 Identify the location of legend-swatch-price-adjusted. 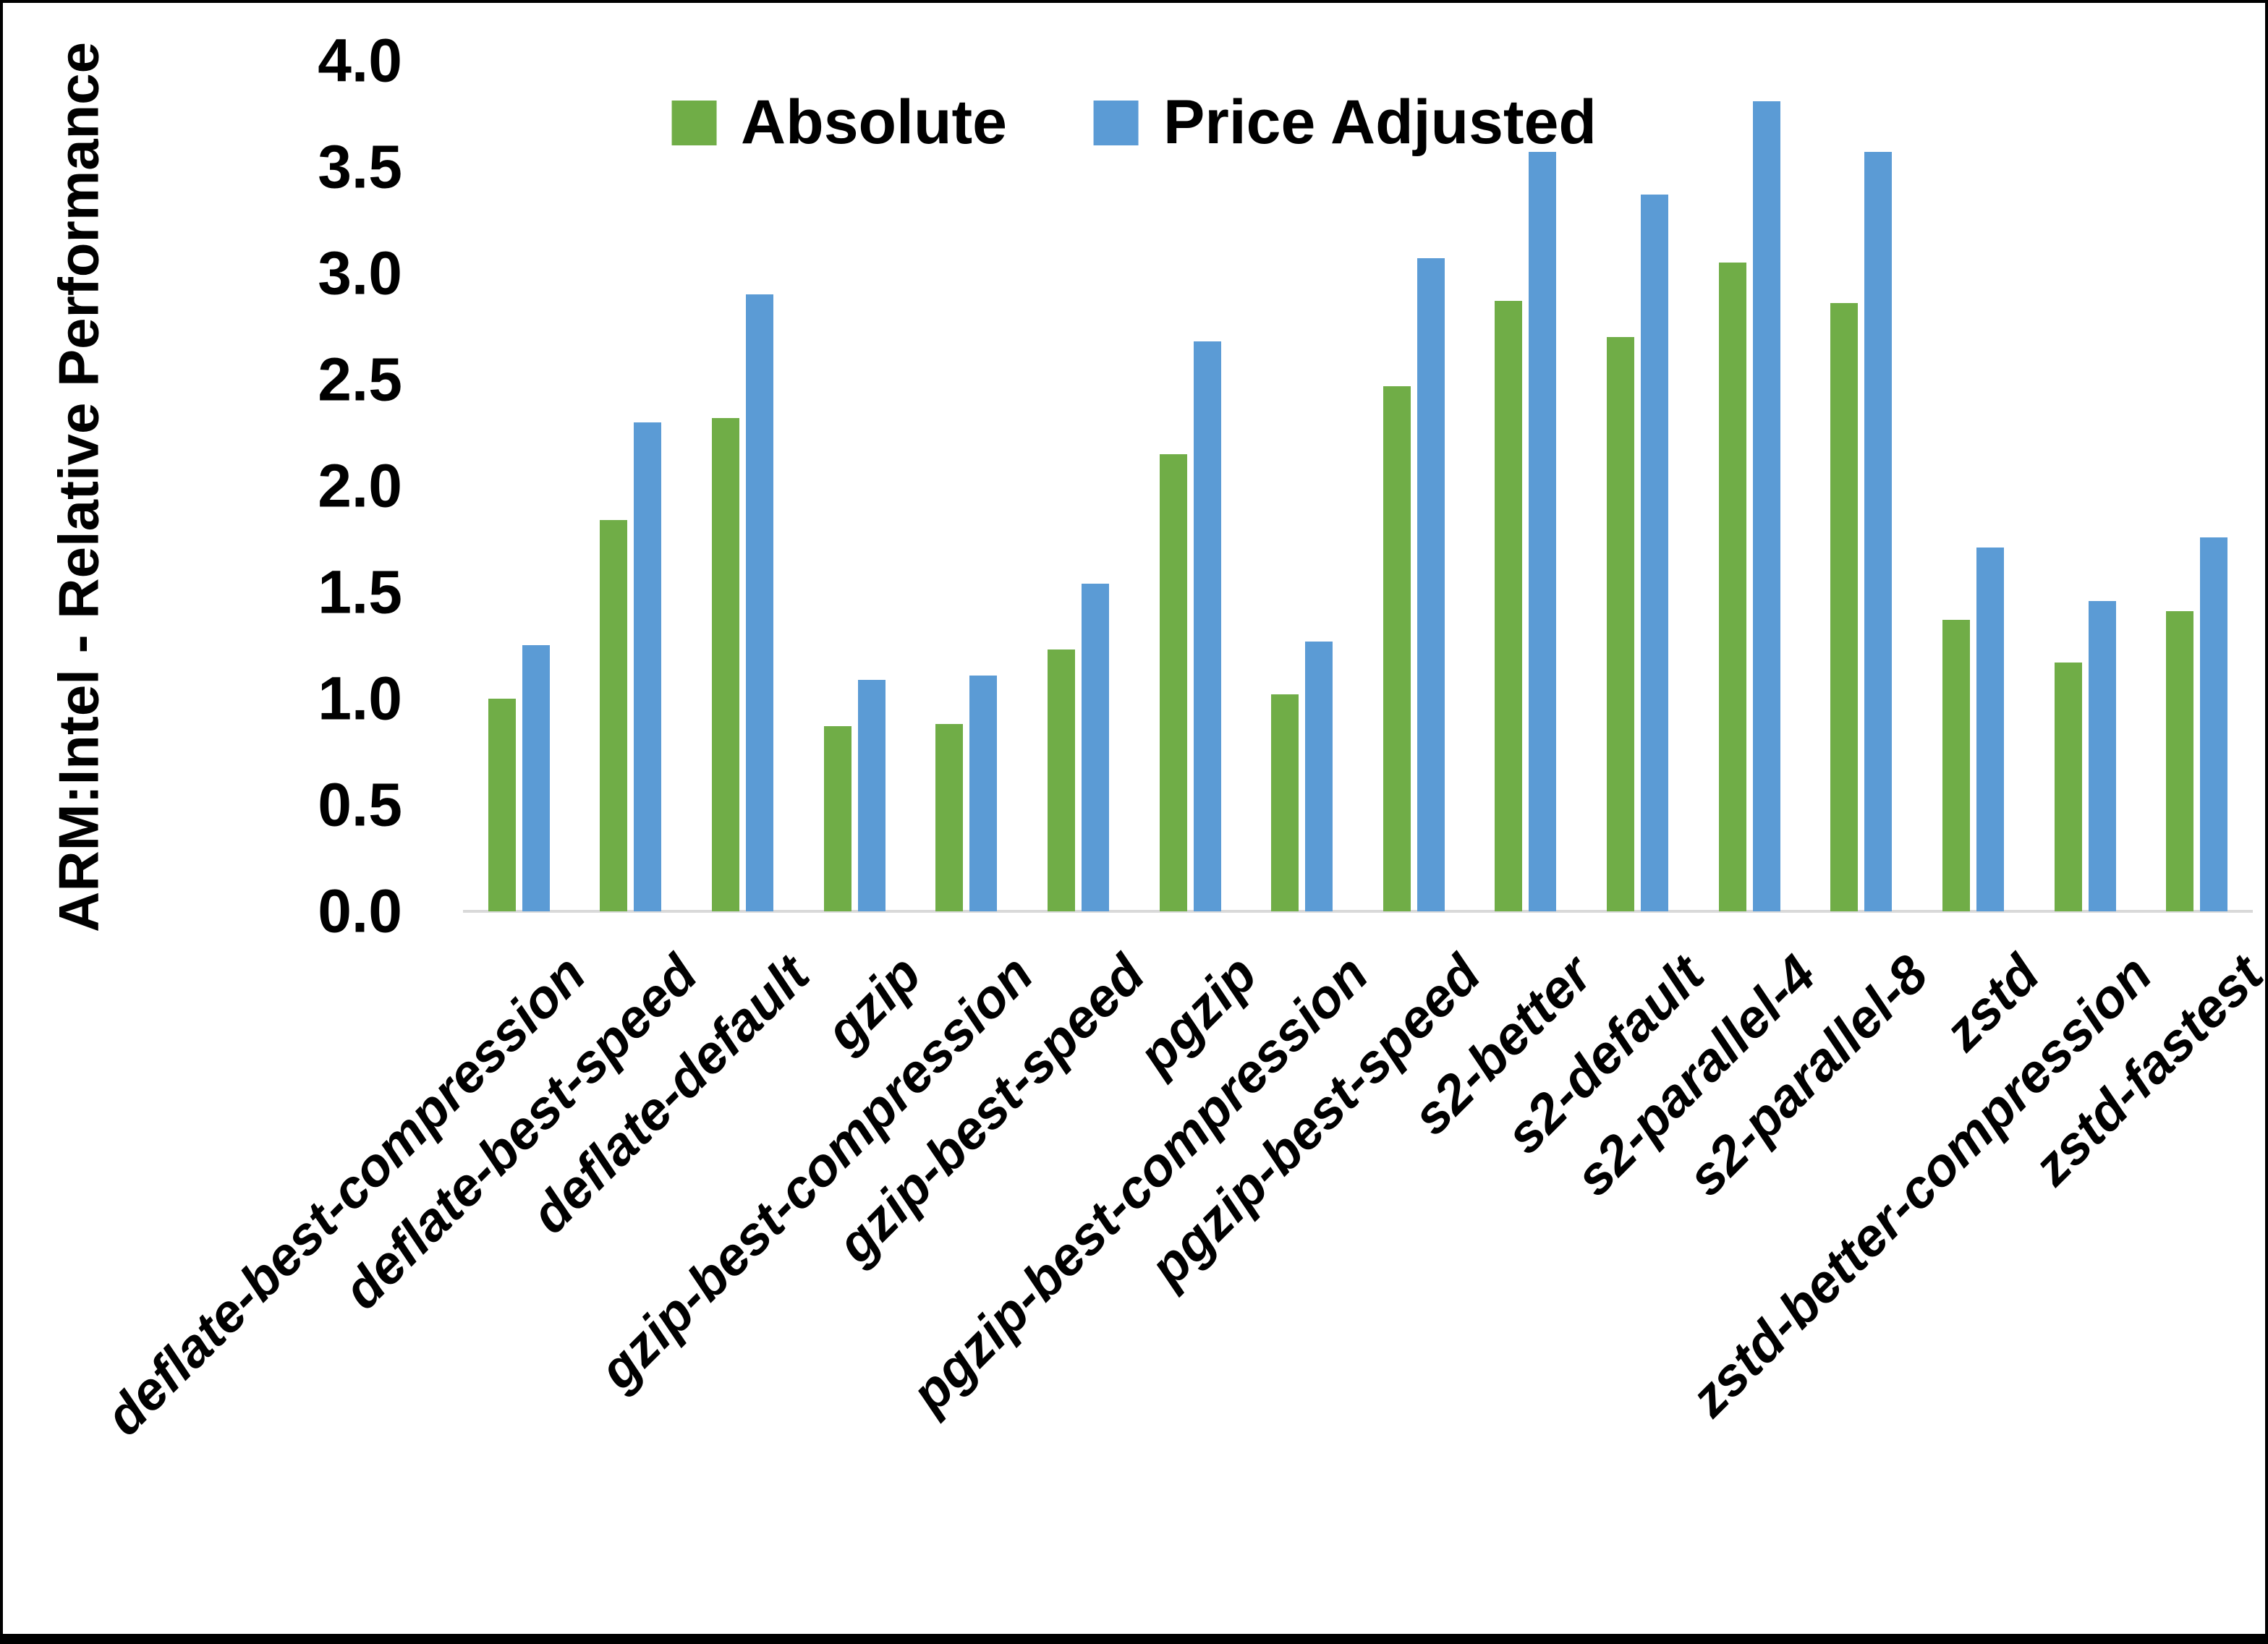
(1116, 122).